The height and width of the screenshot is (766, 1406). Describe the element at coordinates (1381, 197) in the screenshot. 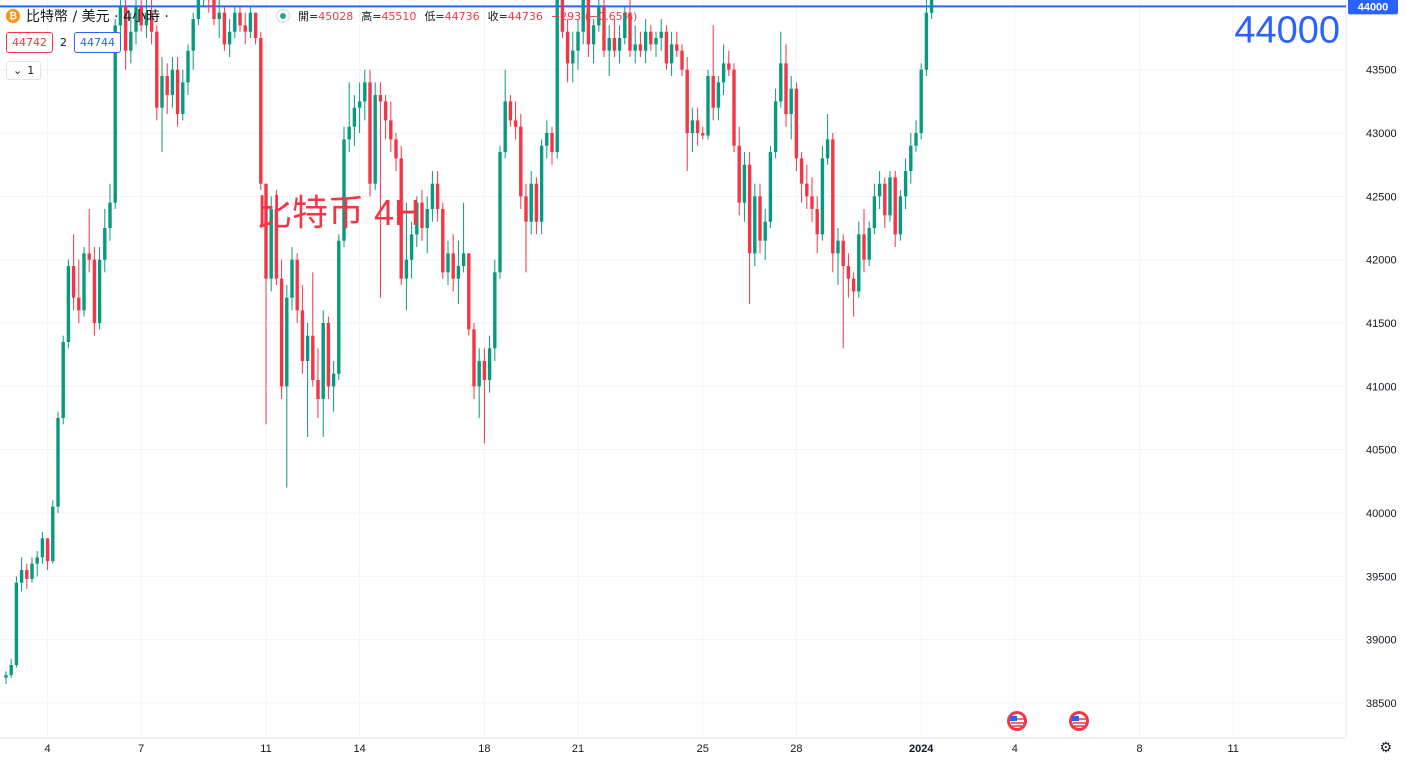

I see `price-tick-label: 42500` at that location.